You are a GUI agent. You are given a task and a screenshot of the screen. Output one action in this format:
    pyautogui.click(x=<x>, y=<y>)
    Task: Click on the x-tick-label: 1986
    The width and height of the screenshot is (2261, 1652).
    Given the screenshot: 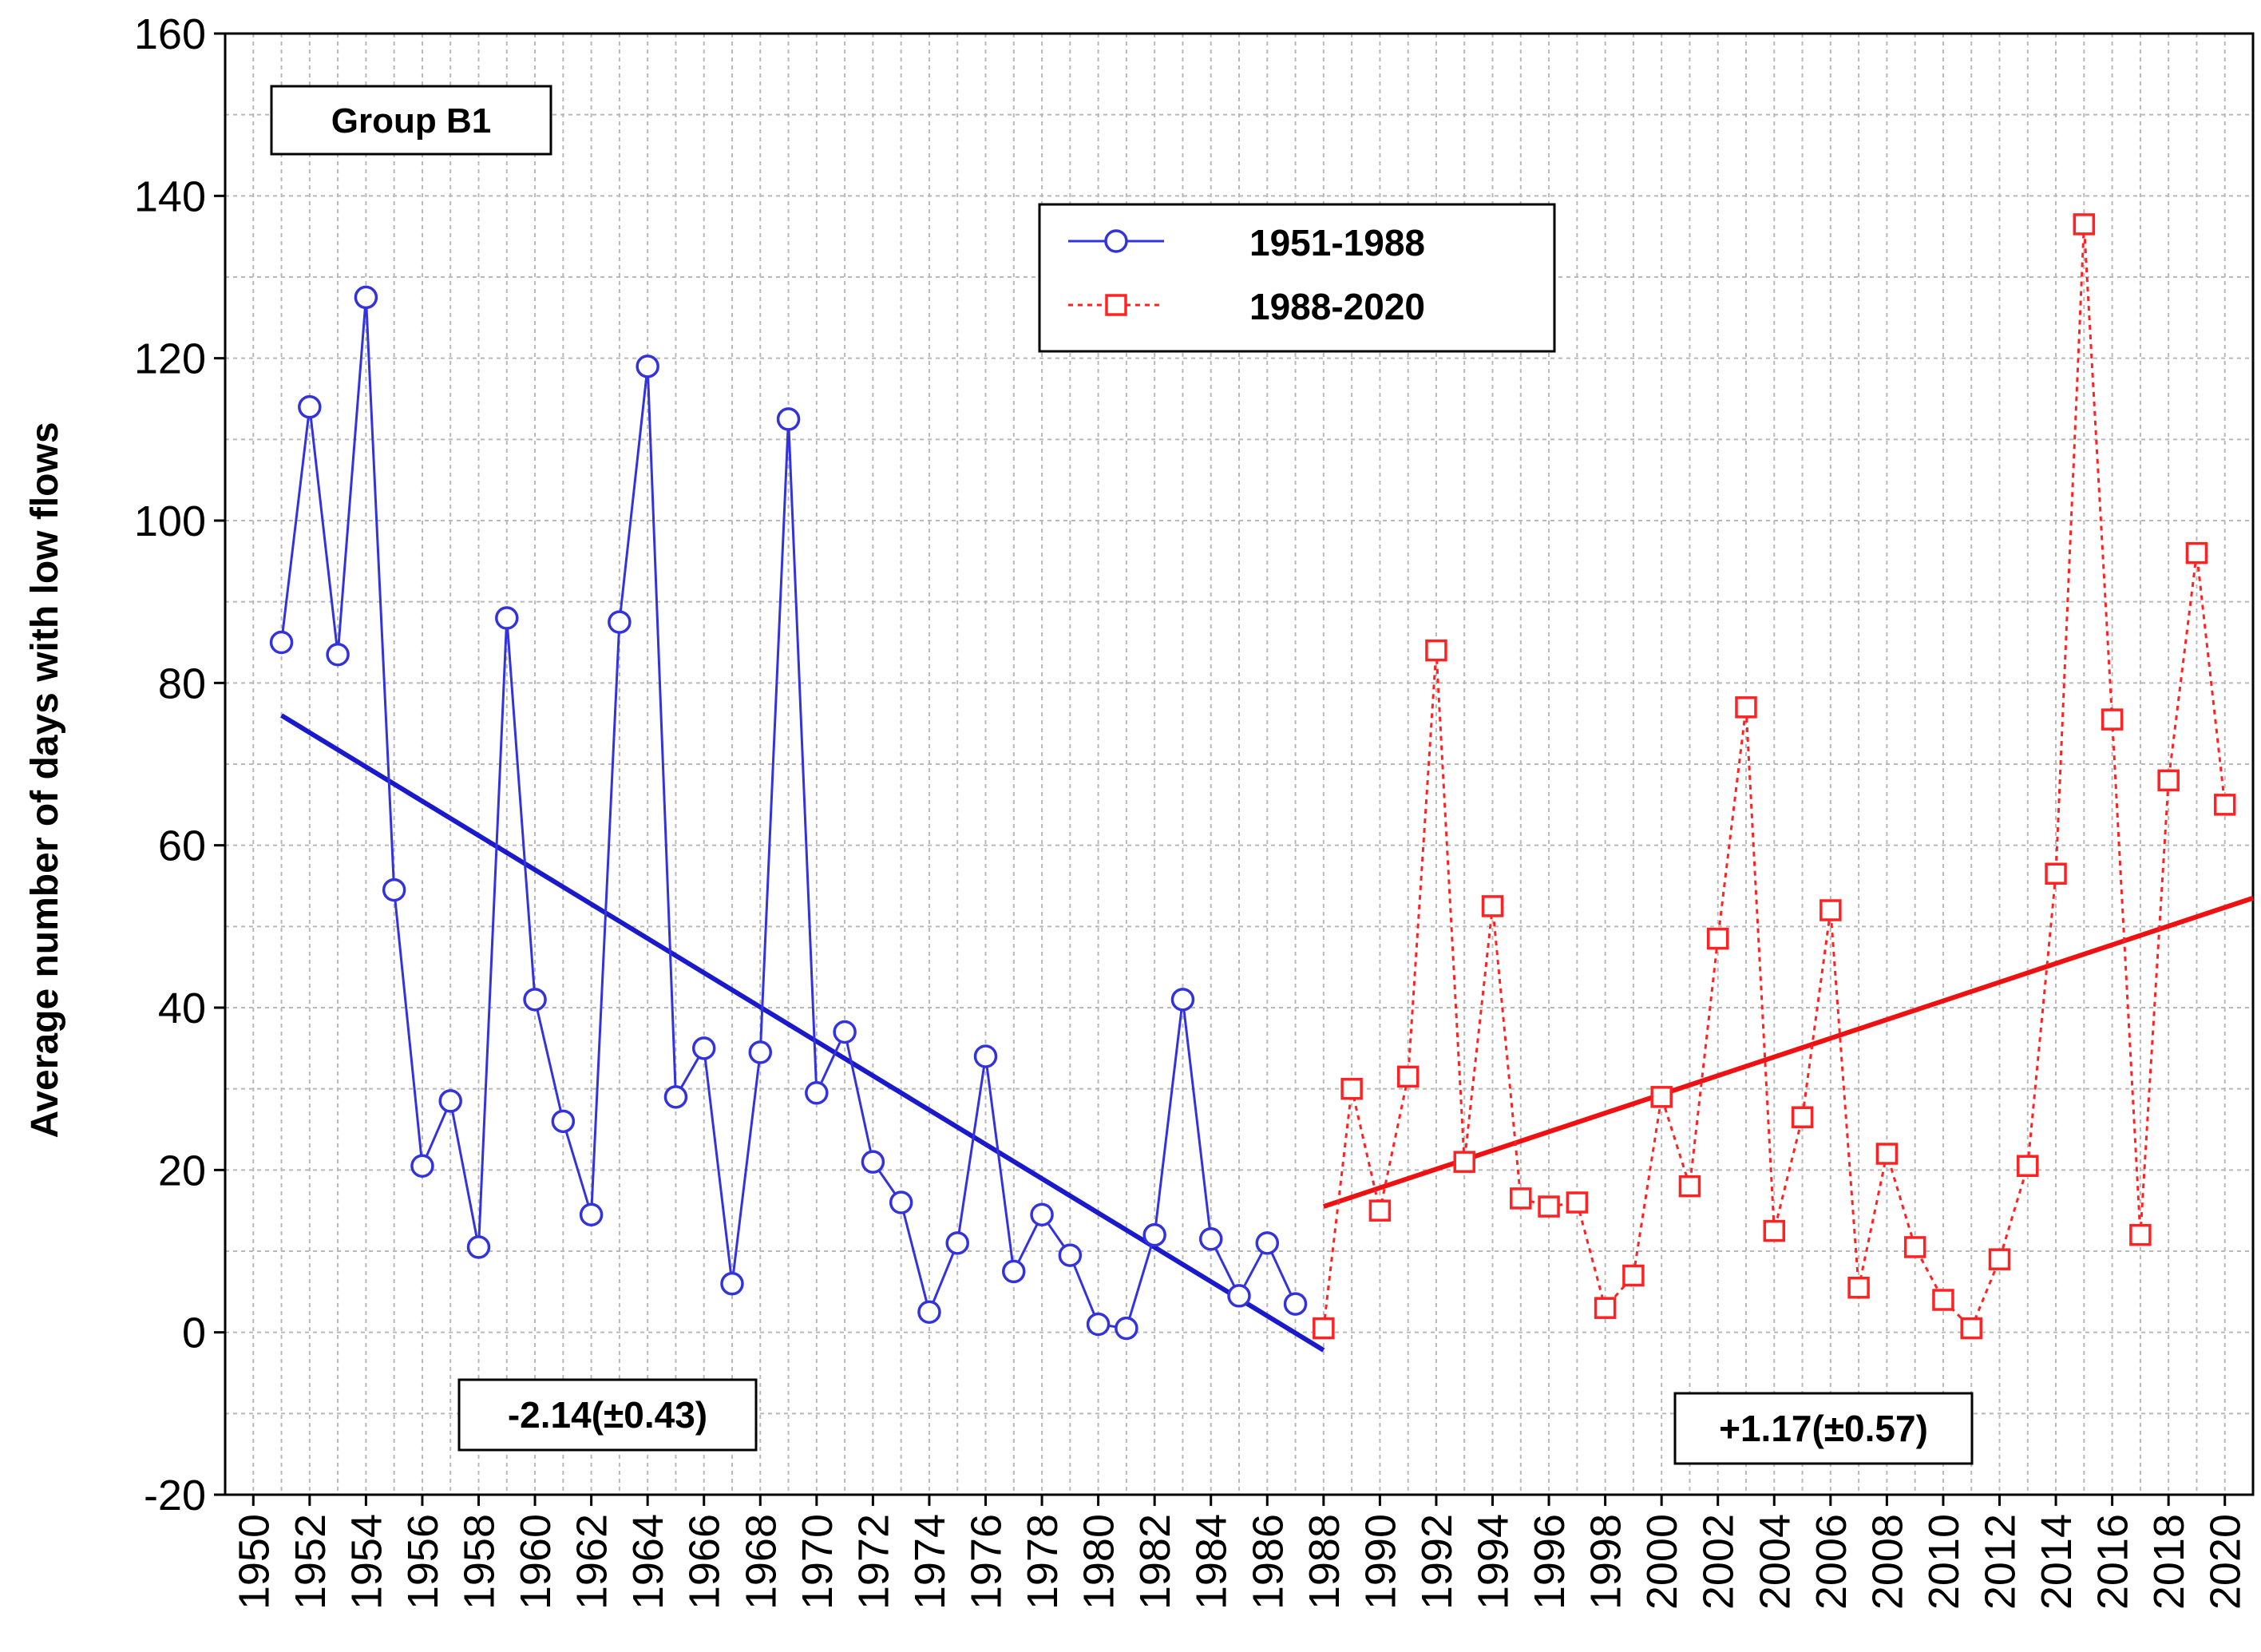 What is the action you would take?
    pyautogui.click(x=1268, y=1562)
    